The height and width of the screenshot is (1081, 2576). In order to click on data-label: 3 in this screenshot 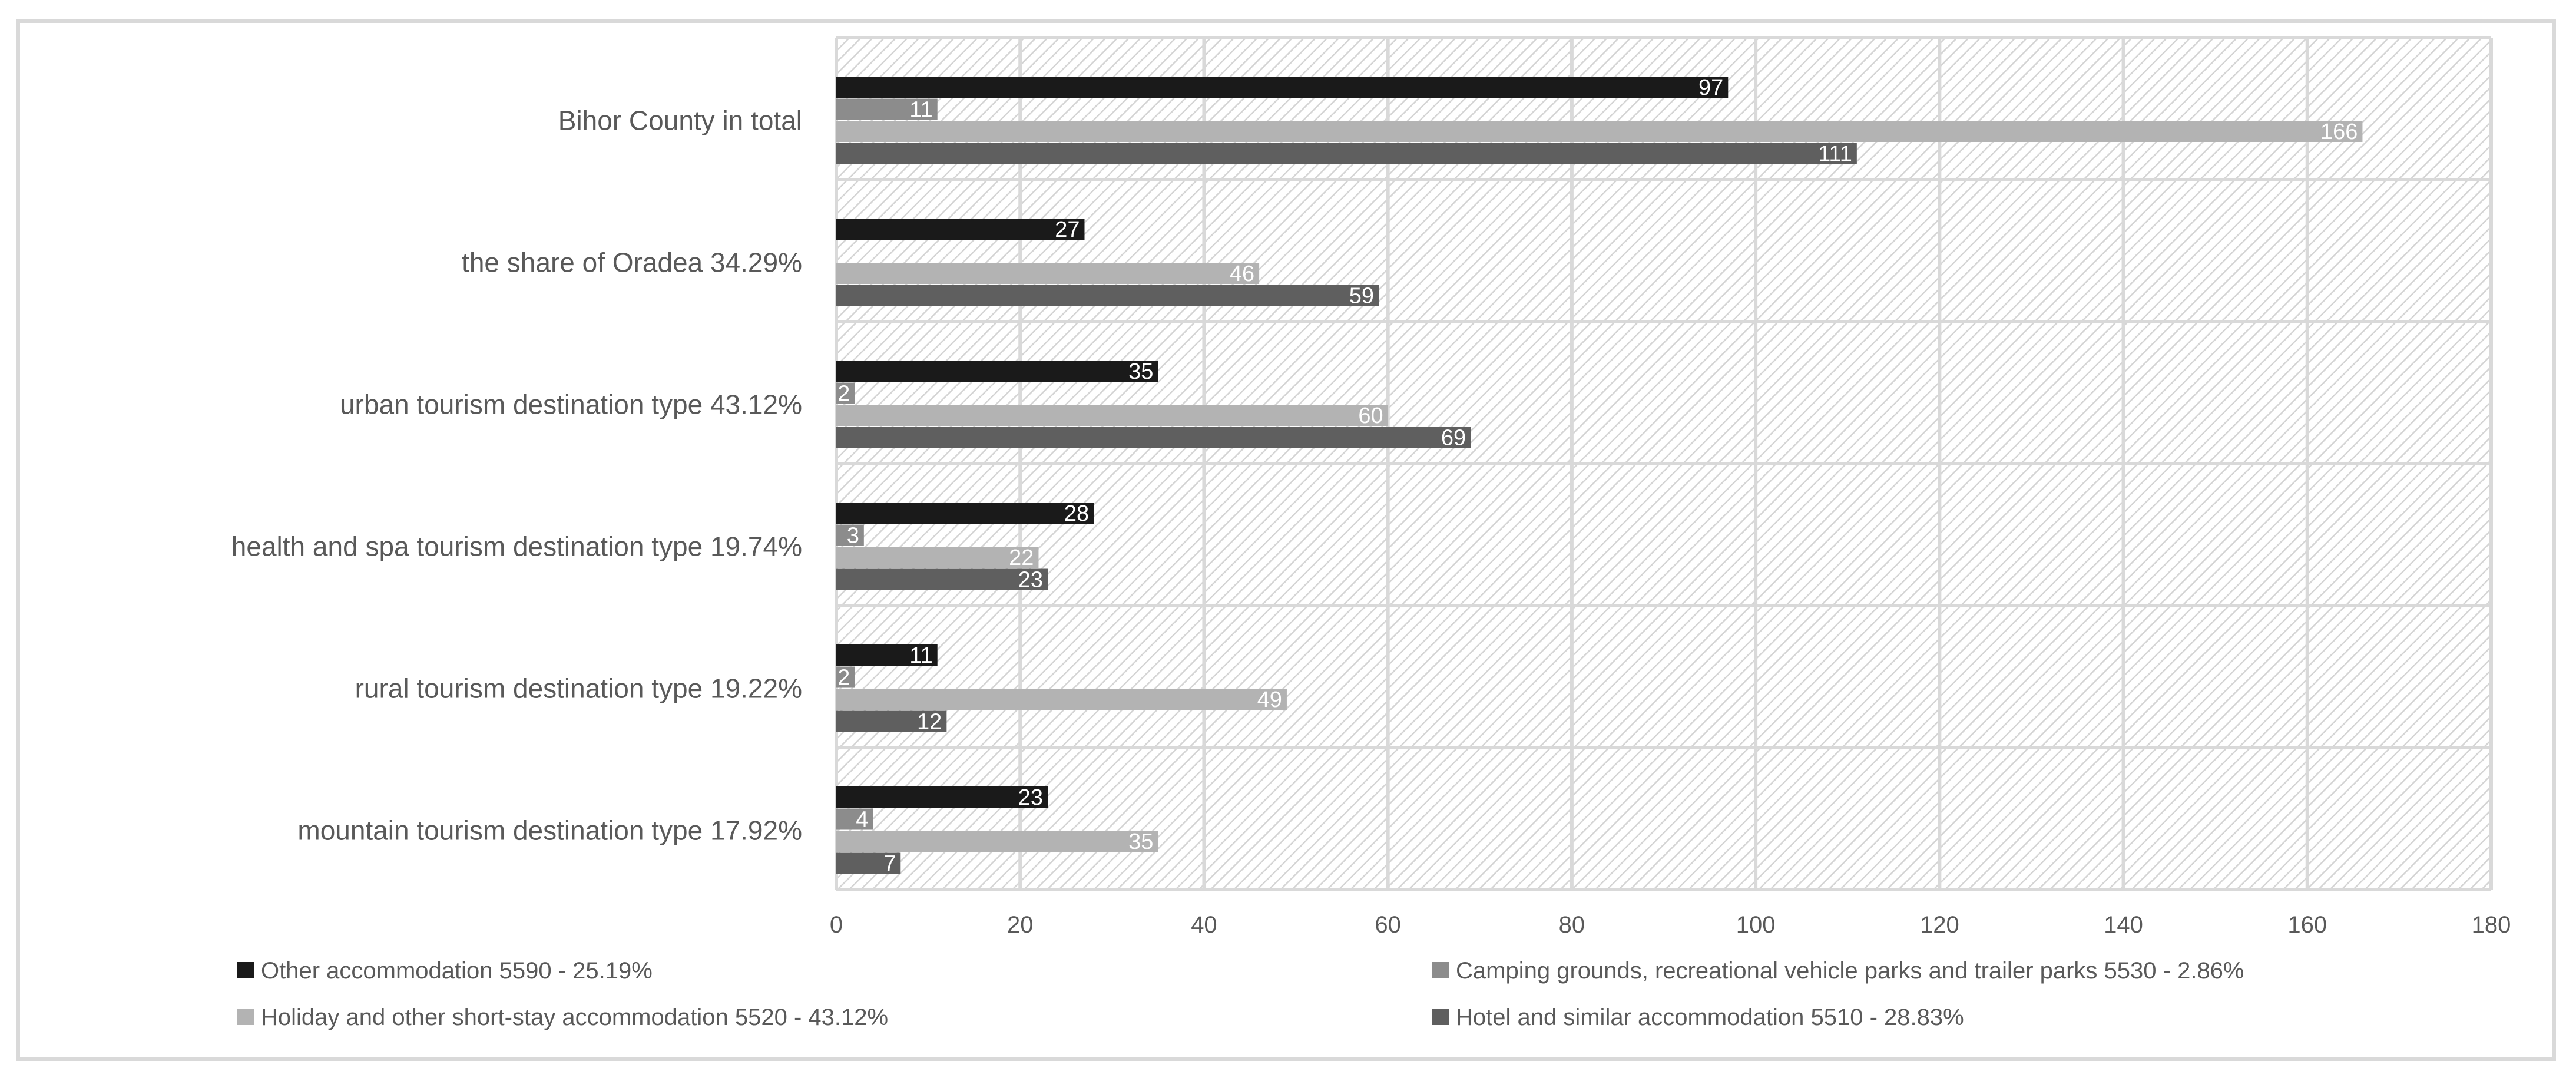, I will do `click(853, 536)`.